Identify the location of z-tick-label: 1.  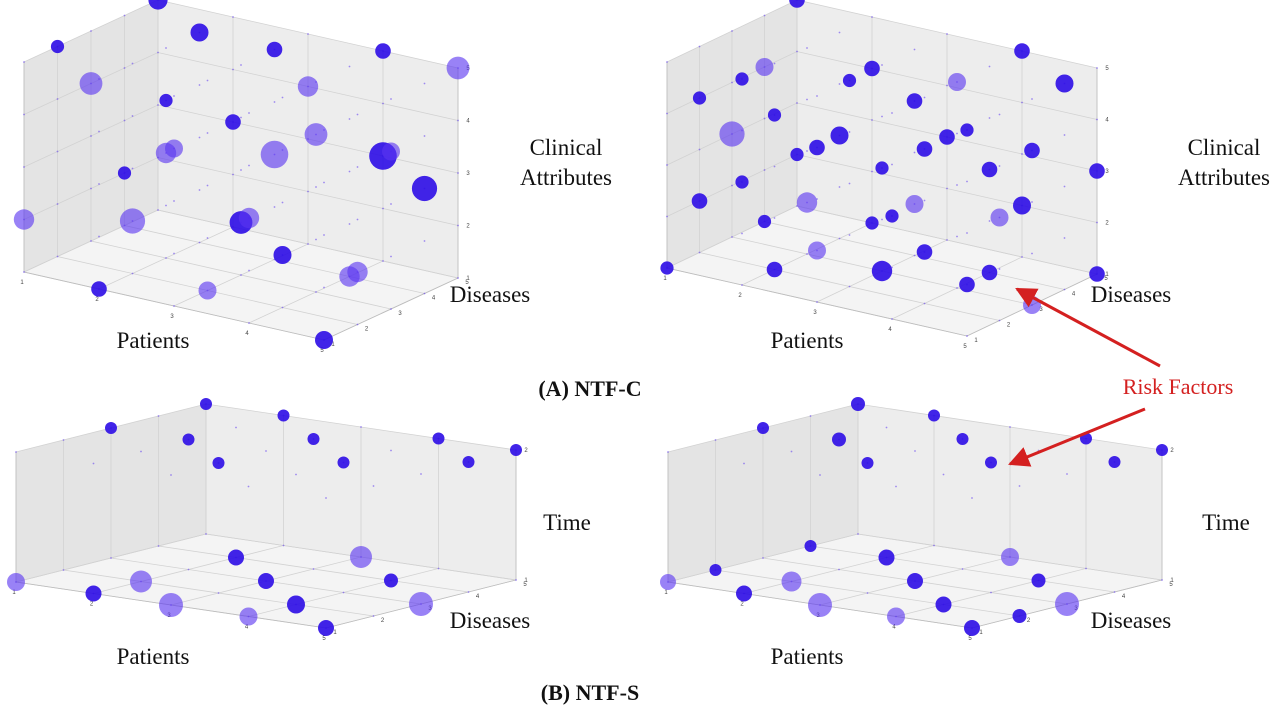
(468, 279).